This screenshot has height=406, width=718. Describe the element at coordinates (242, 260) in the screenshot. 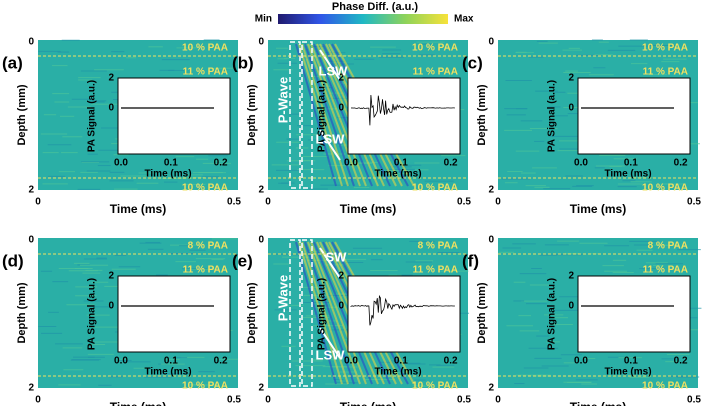

I see `panel-label: (e)` at that location.